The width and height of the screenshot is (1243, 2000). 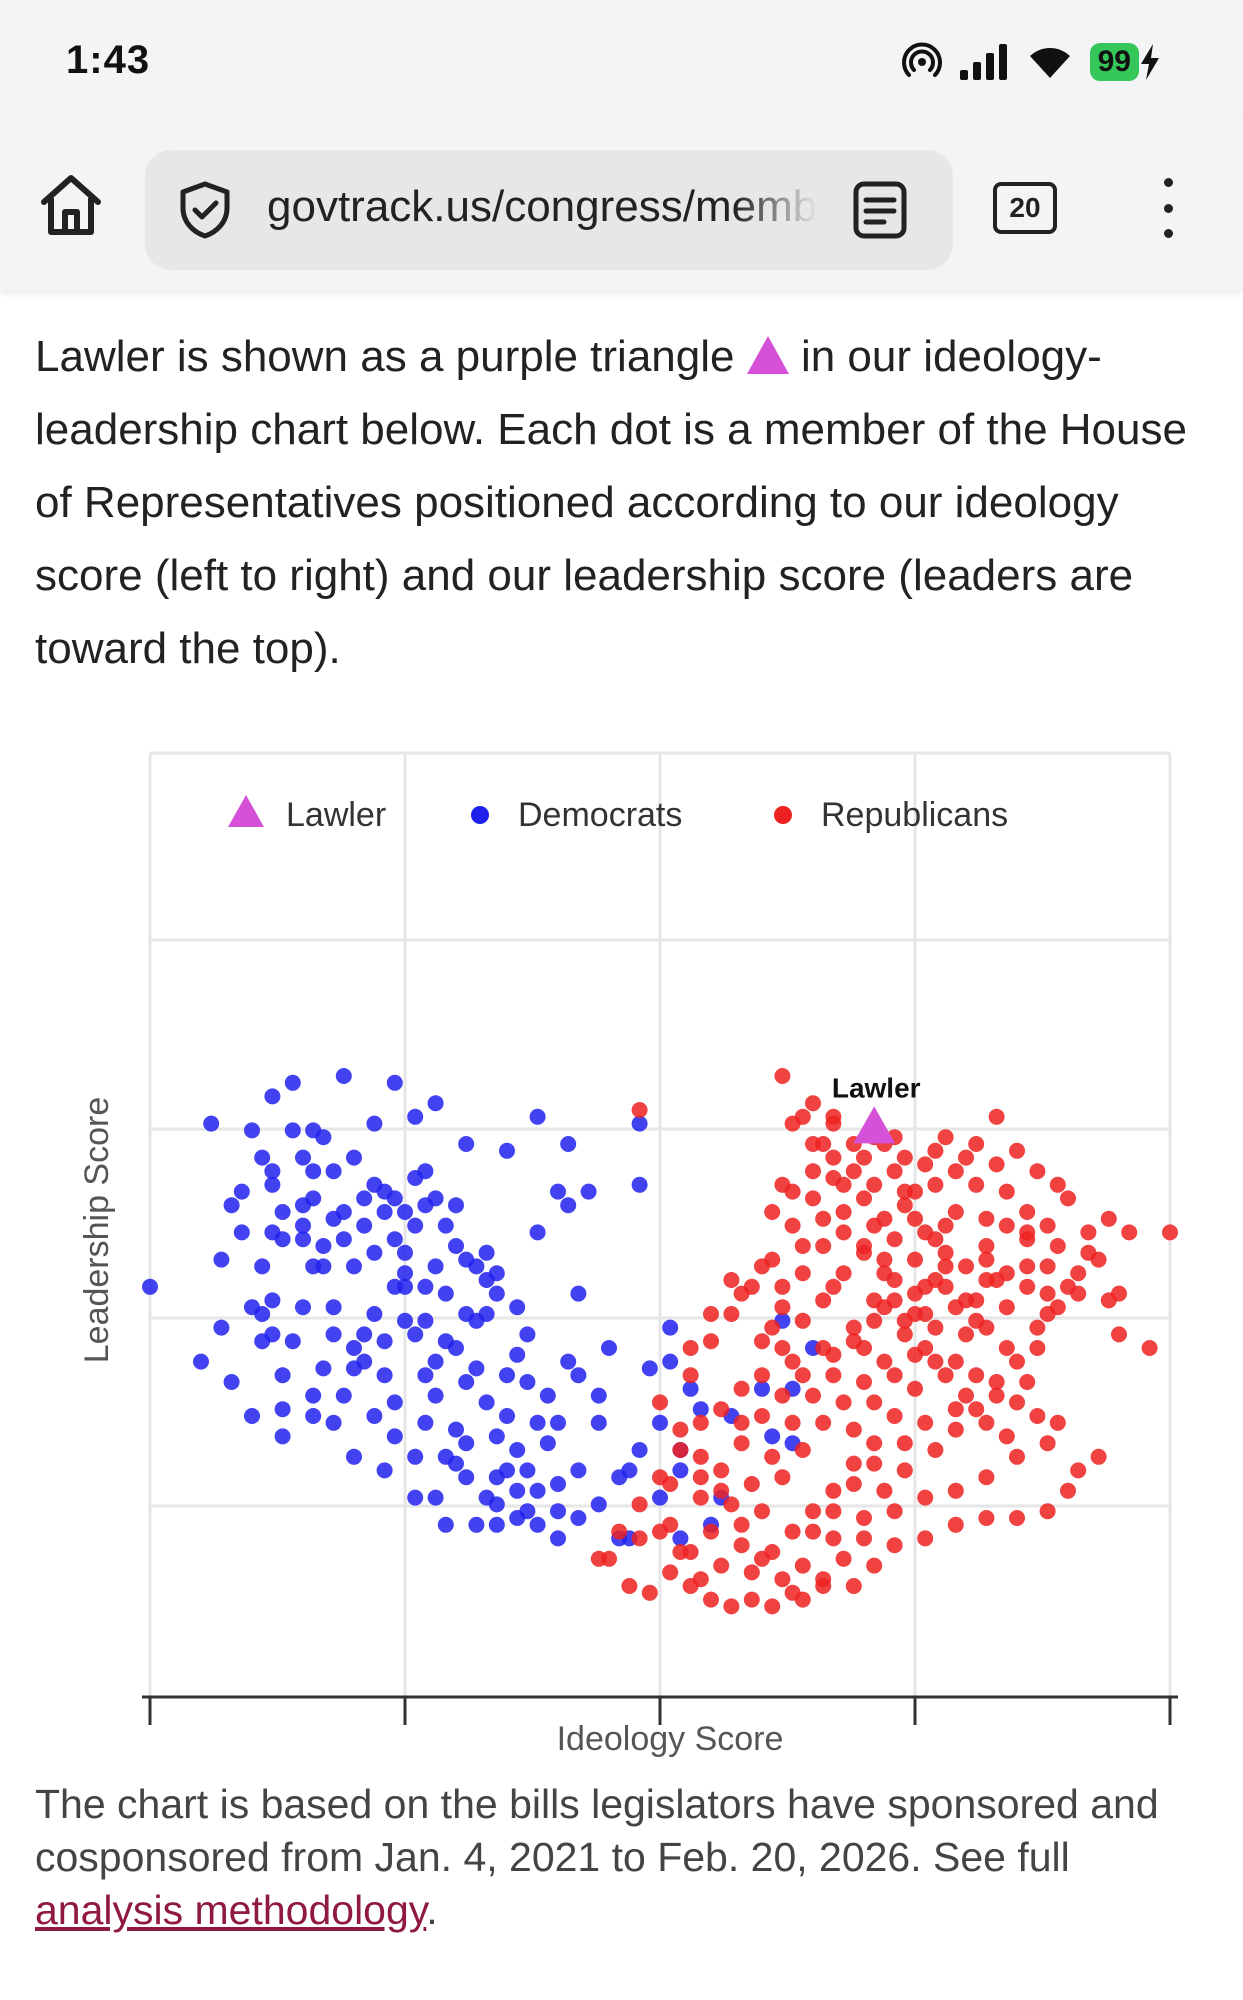 What do you see at coordinates (71, 205) in the screenshot?
I see `home-icon` at bounding box center [71, 205].